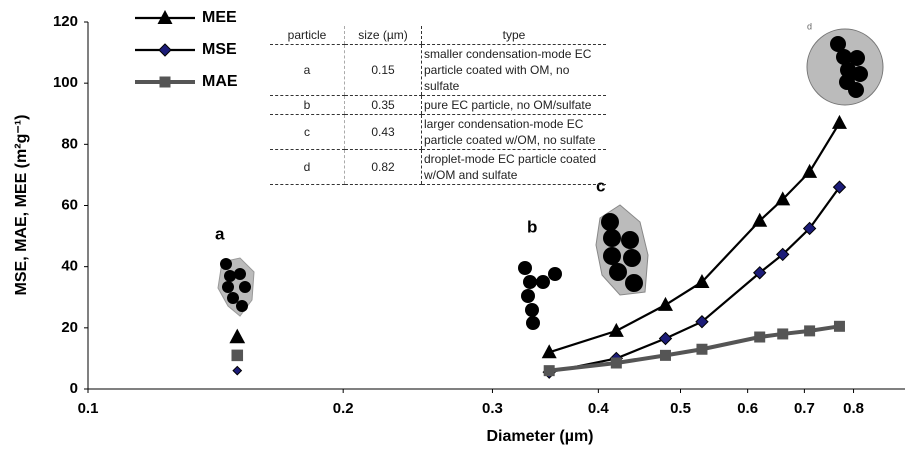  What do you see at coordinates (853, 408) in the screenshot?
I see `x-tick-label: 0.8` at bounding box center [853, 408].